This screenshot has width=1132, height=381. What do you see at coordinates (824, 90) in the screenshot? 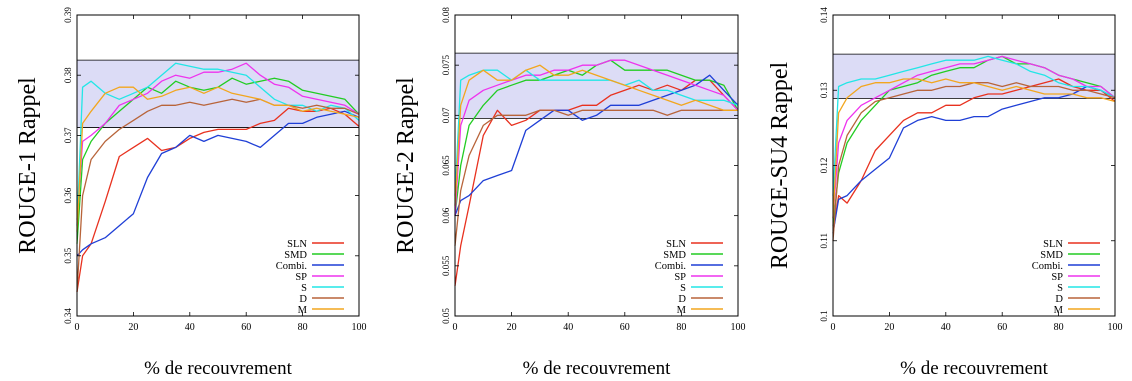
I see `y-tick-label: 0.13` at bounding box center [824, 90].